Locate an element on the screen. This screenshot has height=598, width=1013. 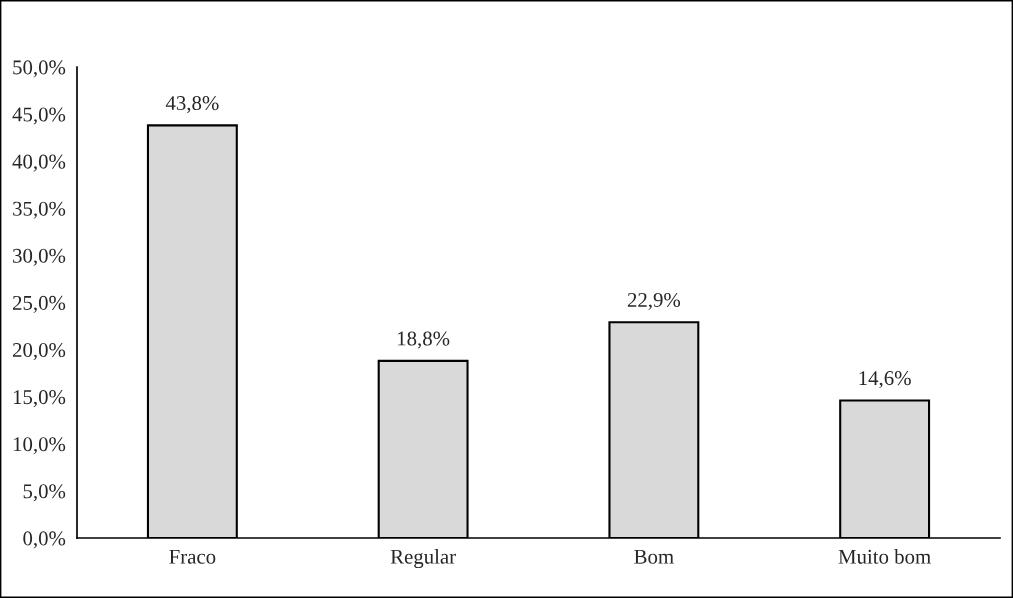
y-tick-label: 50,0% is located at coordinates (39, 69).